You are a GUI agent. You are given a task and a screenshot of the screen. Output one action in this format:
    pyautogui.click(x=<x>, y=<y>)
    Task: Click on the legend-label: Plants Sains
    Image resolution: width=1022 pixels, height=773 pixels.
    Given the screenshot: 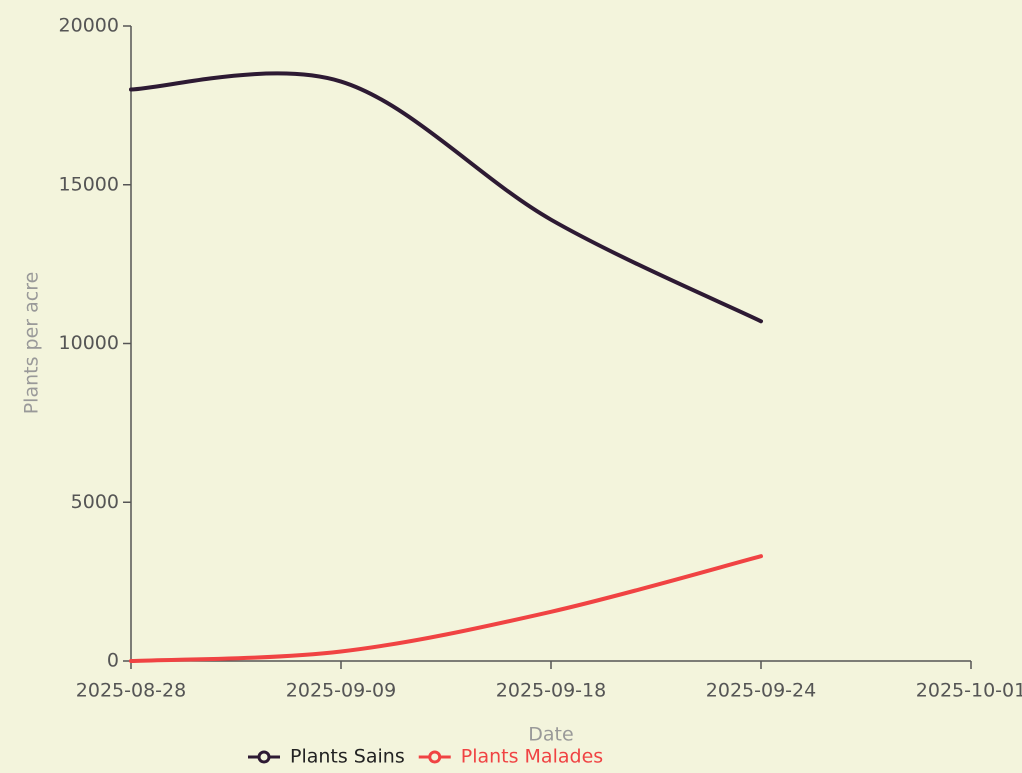 What is the action you would take?
    pyautogui.click(x=347, y=757)
    